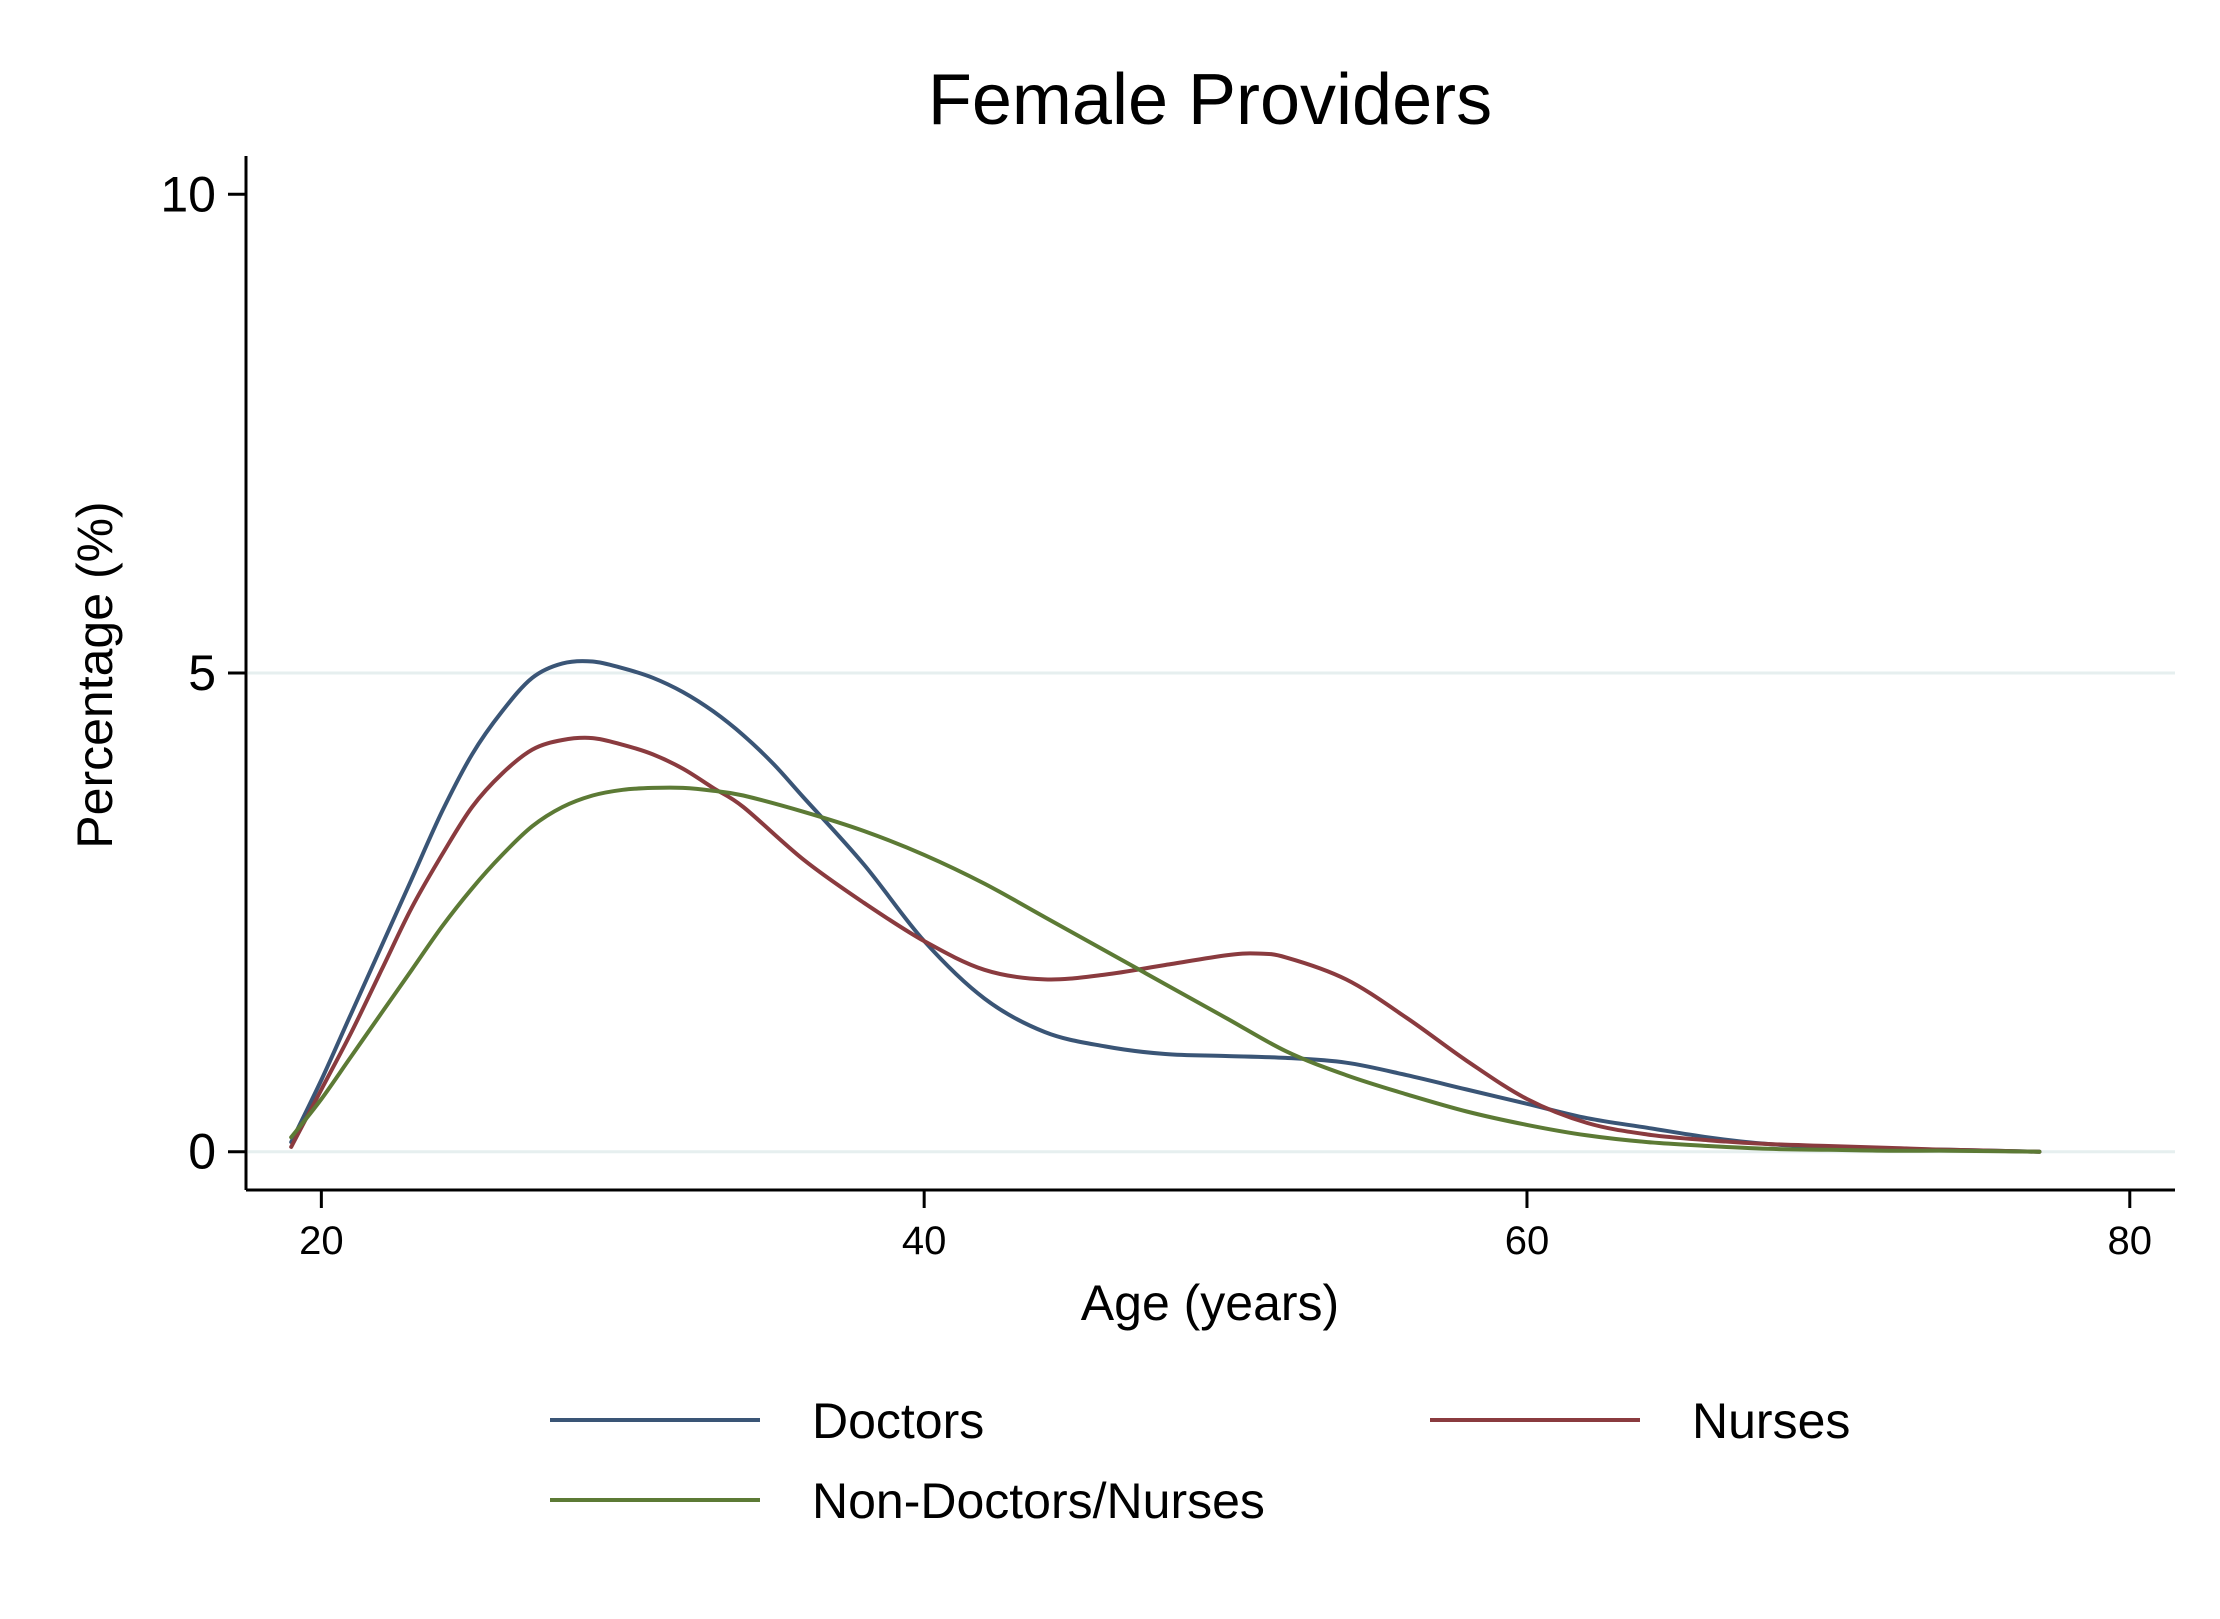 Image resolution: width=2220 pixels, height=1619 pixels. What do you see at coordinates (202, 1152) in the screenshot?
I see `y-tick-label: 0` at bounding box center [202, 1152].